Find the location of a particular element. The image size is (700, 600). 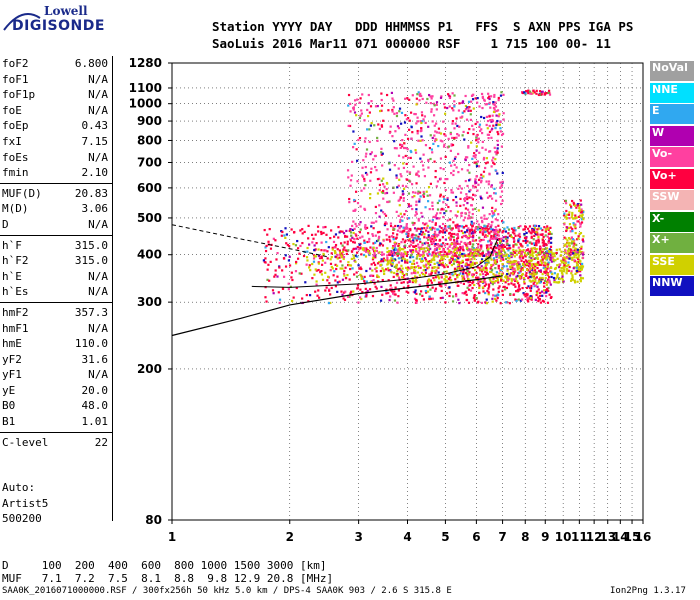

x-tick-label: 2 is located at coordinates (290, 537).